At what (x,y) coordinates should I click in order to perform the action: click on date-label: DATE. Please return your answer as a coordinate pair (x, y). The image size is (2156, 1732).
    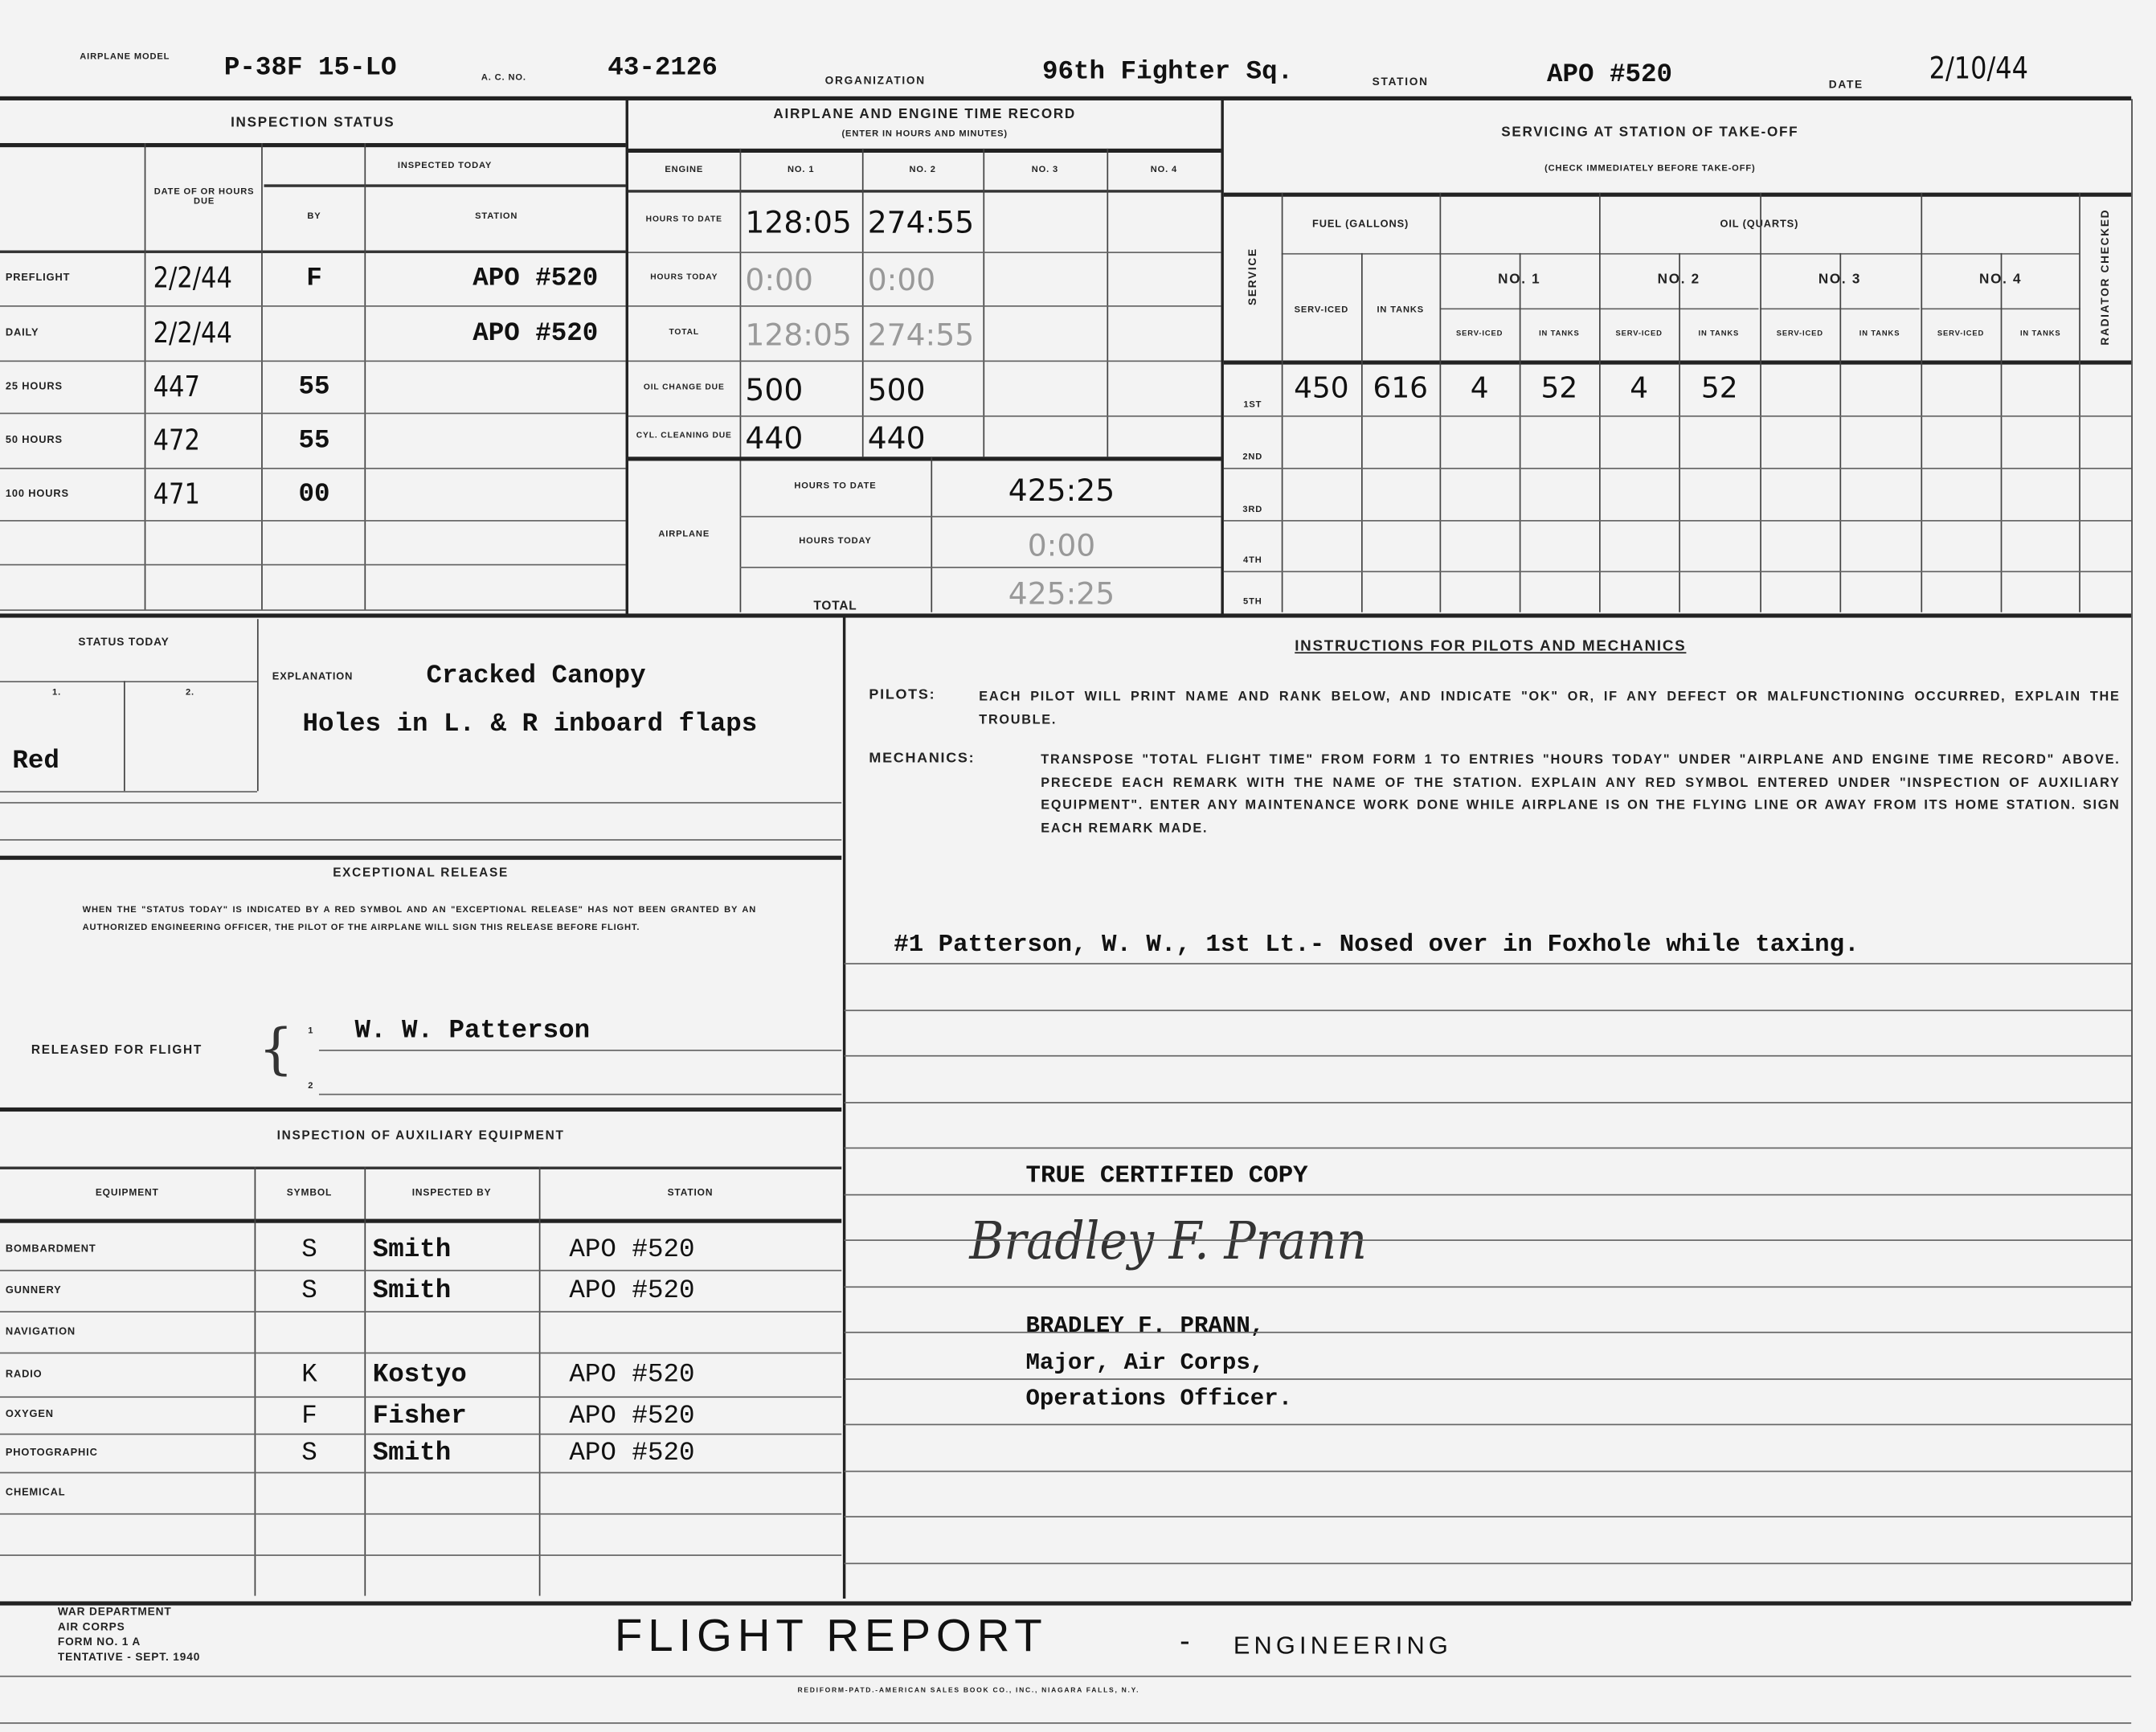
    Looking at the image, I should click on (1845, 84).